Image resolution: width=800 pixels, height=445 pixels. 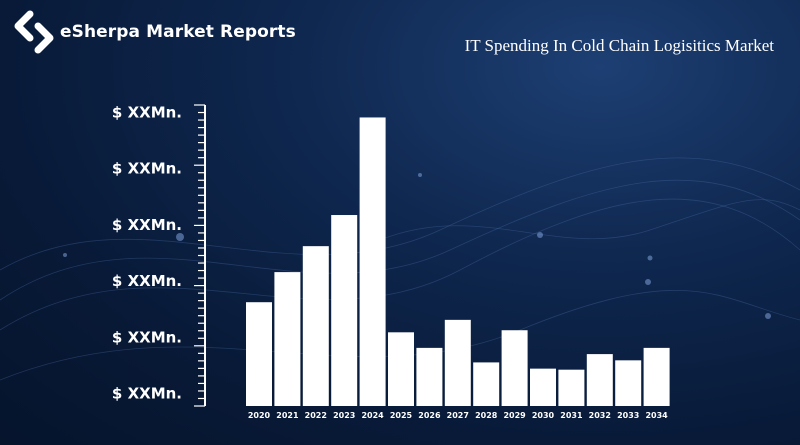 I want to click on x-tick-label: 2021, so click(x=287, y=415).